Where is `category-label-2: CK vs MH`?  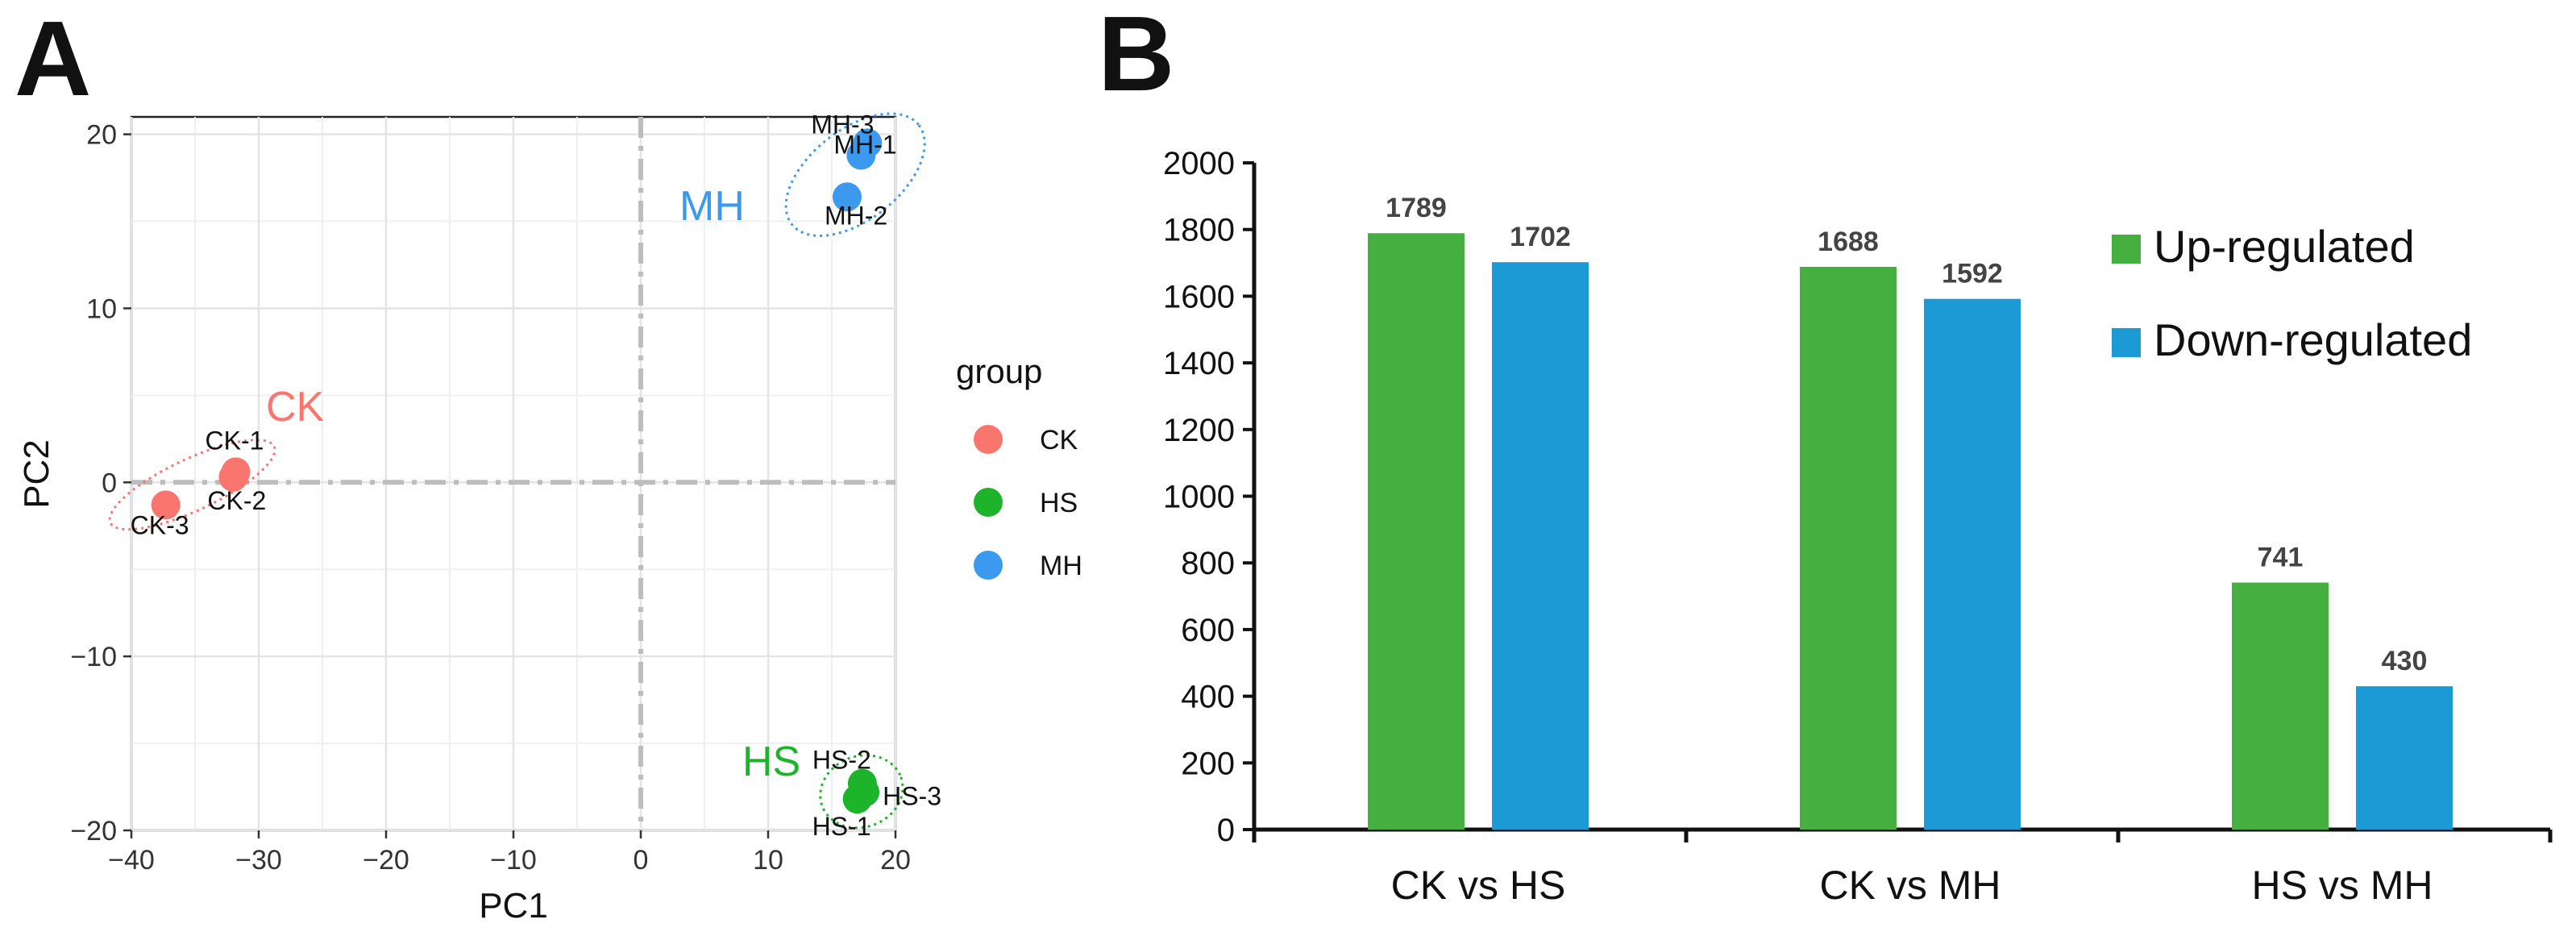 category-label-2: CK vs MH is located at coordinates (1910, 885).